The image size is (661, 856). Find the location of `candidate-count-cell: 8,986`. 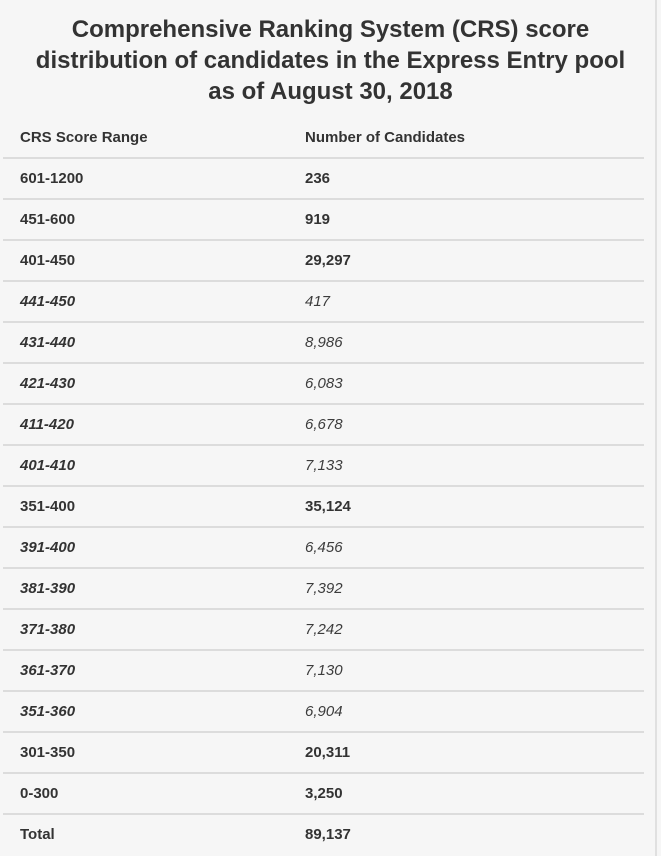

candidate-count-cell: 8,986 is located at coordinates (474, 342).